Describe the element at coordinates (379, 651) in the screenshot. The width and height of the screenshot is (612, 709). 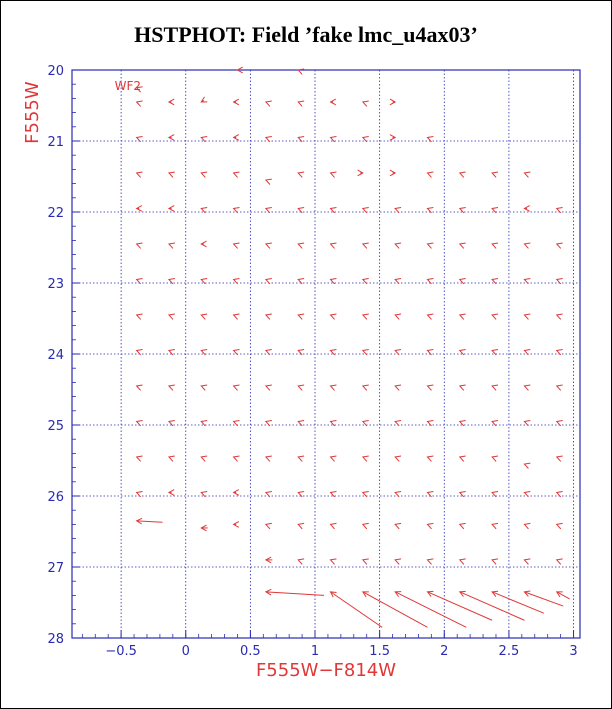
I see `x-tick-label: 1.5` at that location.